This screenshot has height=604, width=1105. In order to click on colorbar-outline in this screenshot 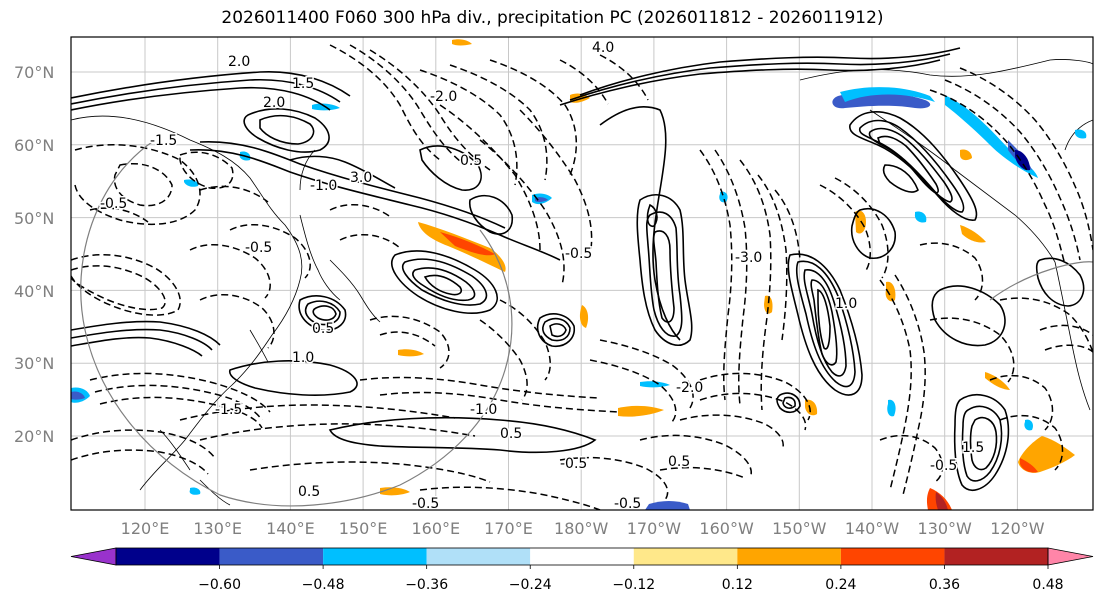, I will do `click(582, 556)`.